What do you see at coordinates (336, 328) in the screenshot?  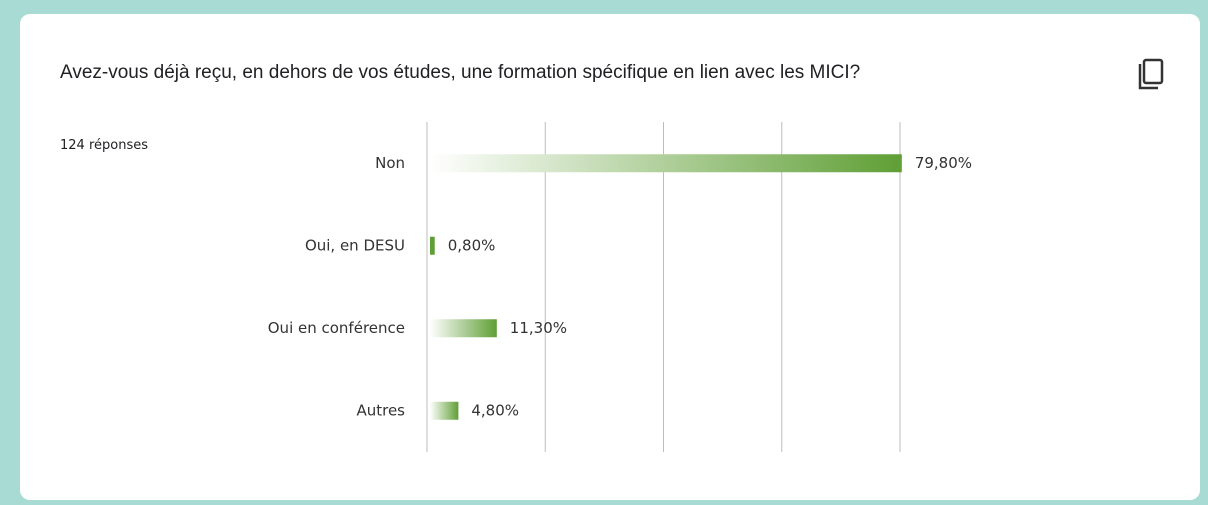 I see `category-label: Oui en conférence` at bounding box center [336, 328].